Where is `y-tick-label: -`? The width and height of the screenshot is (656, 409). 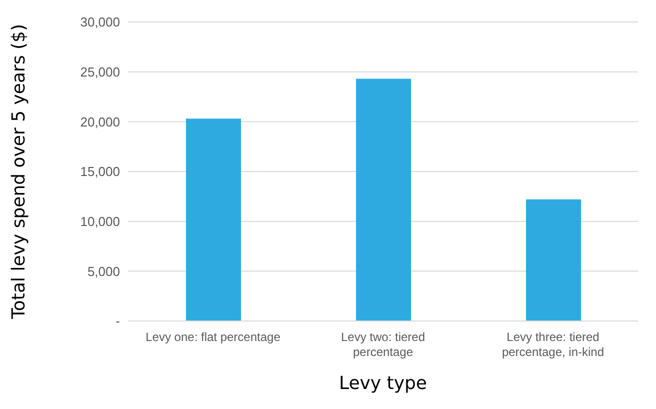 y-tick-label: - is located at coordinates (118, 321).